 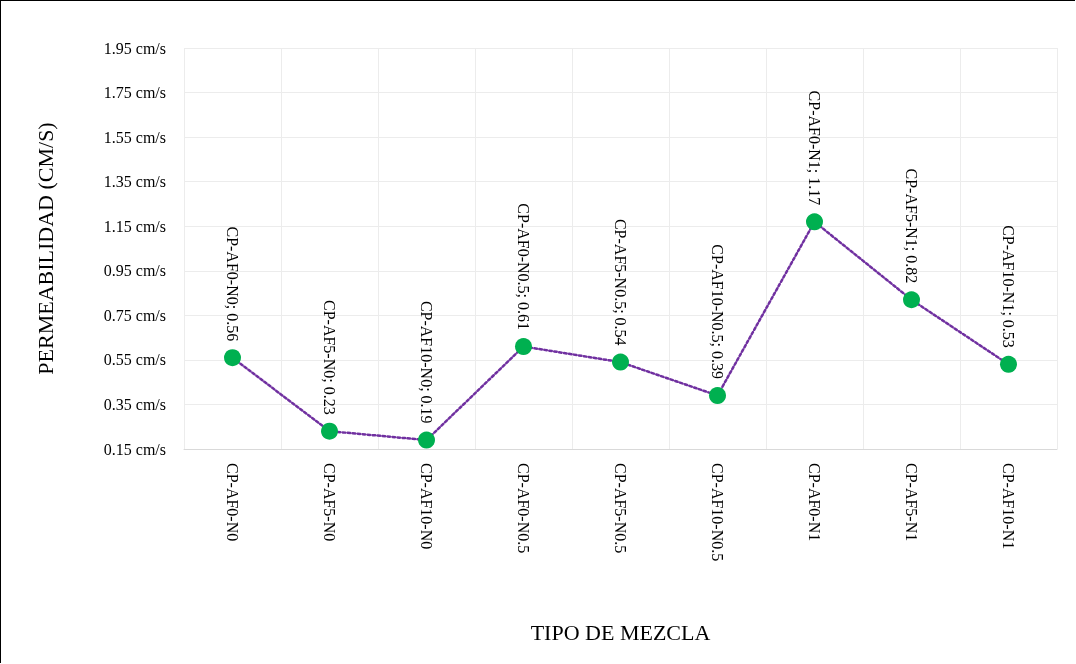 What do you see at coordinates (620, 632) in the screenshot?
I see `x-axis-title: TIPO DE MEZCLA` at bounding box center [620, 632].